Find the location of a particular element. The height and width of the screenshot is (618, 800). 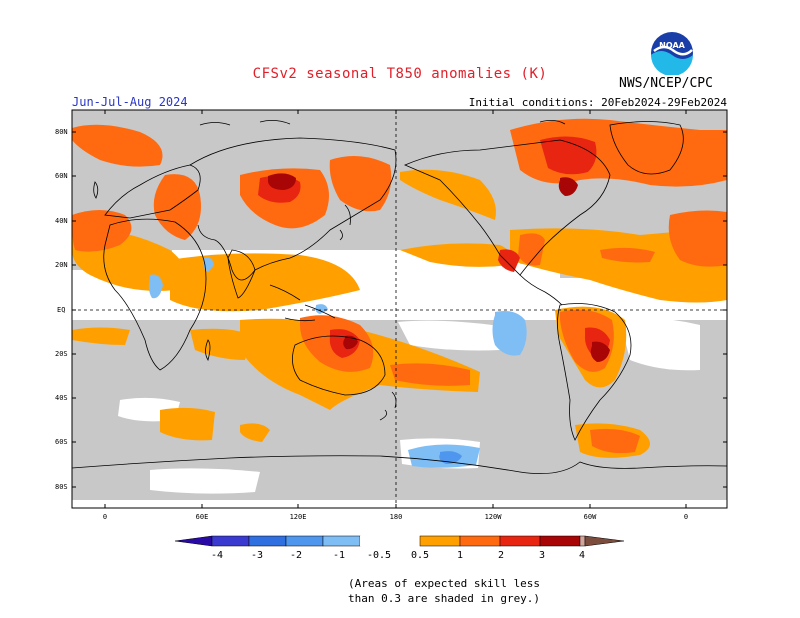

noaa-logo-icon: NOAA is located at coordinates (672, 53).